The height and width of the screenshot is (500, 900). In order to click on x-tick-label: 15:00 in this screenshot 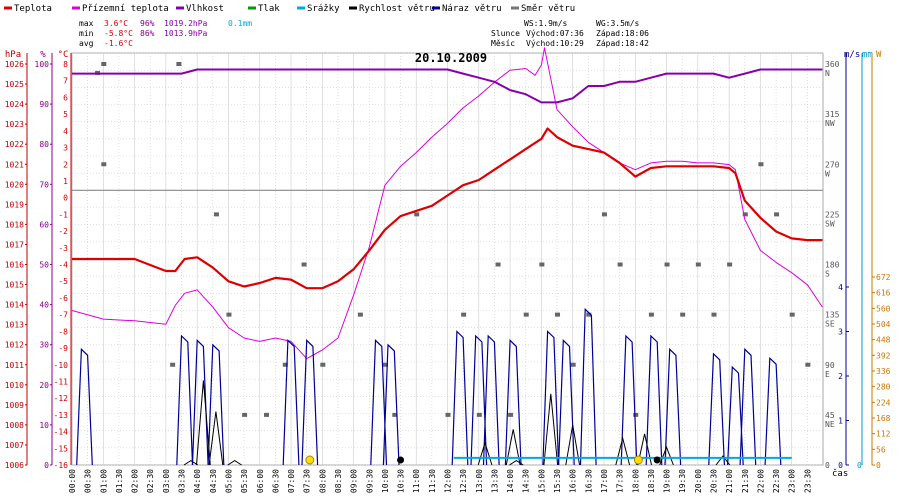, I will do `click(541, 481)`.